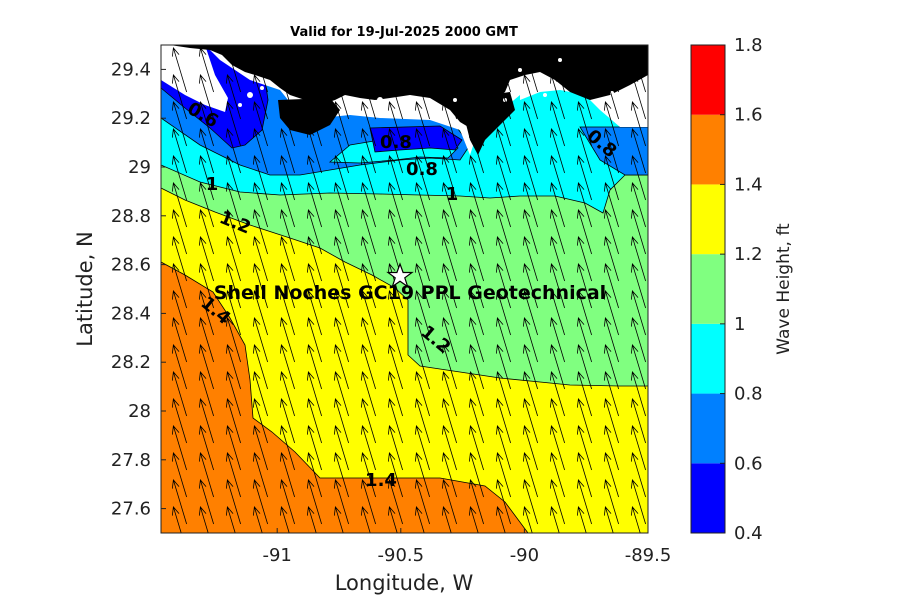  What do you see at coordinates (139, 411) in the screenshot?
I see `y-tick-label: 28` at bounding box center [139, 411].